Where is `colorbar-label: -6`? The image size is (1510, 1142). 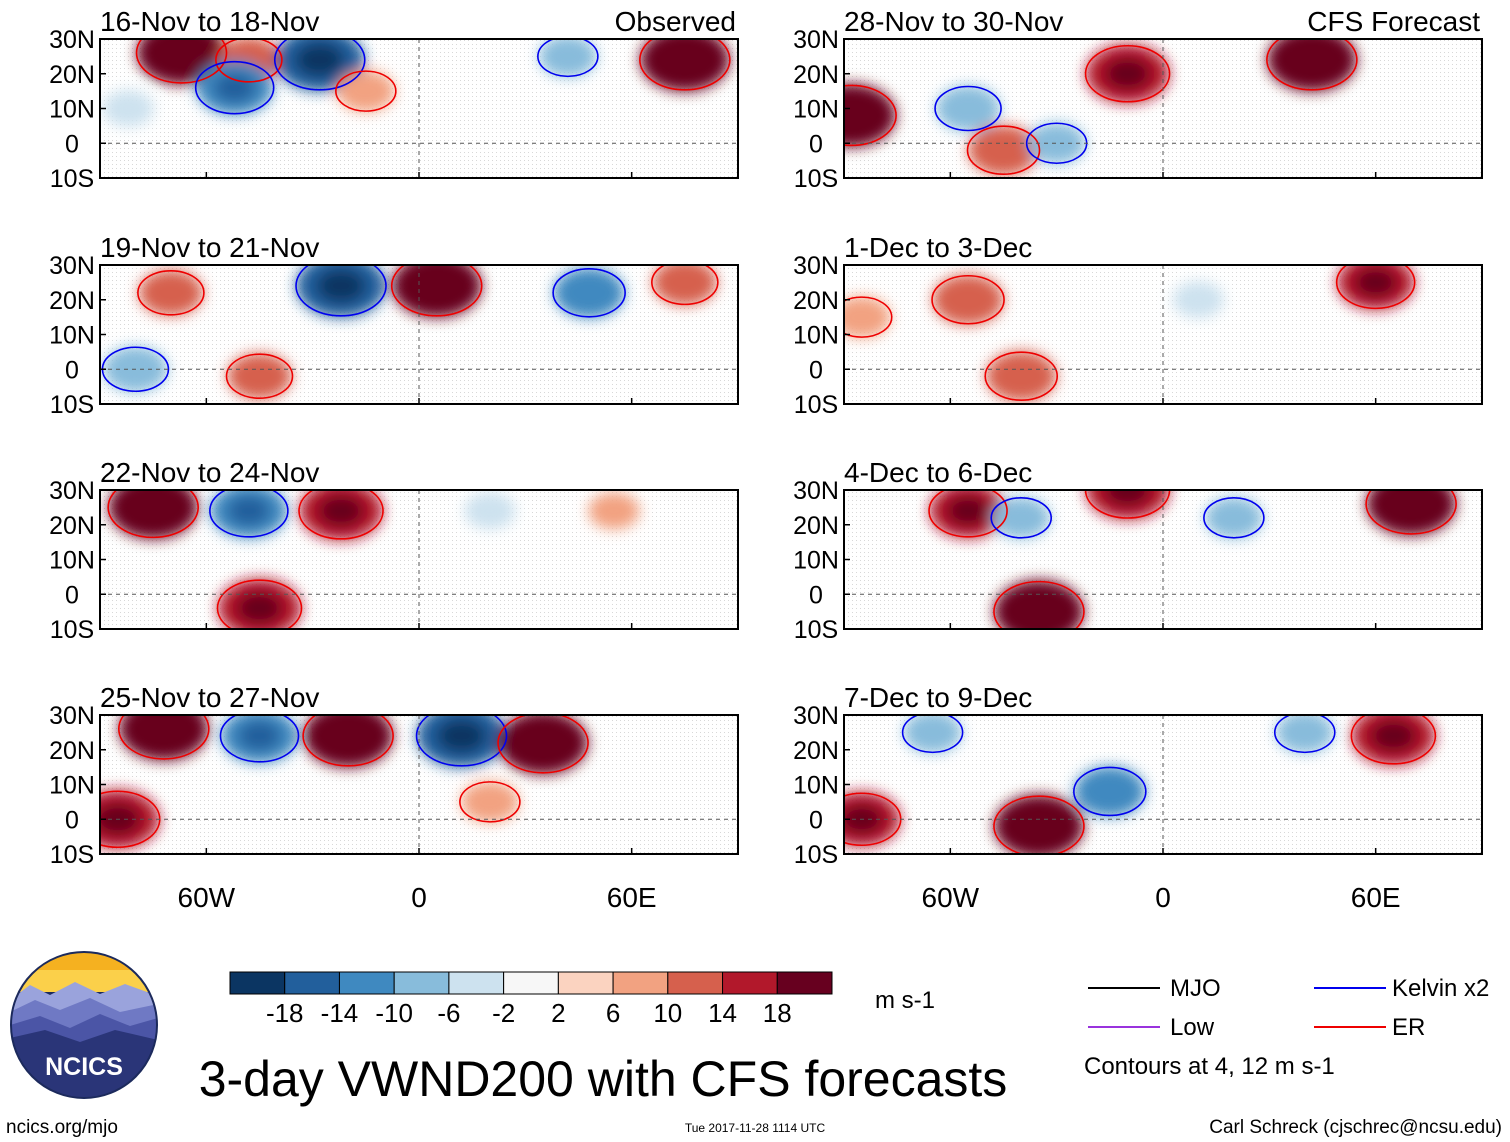 colorbar-label: -6 is located at coordinates (448, 1013).